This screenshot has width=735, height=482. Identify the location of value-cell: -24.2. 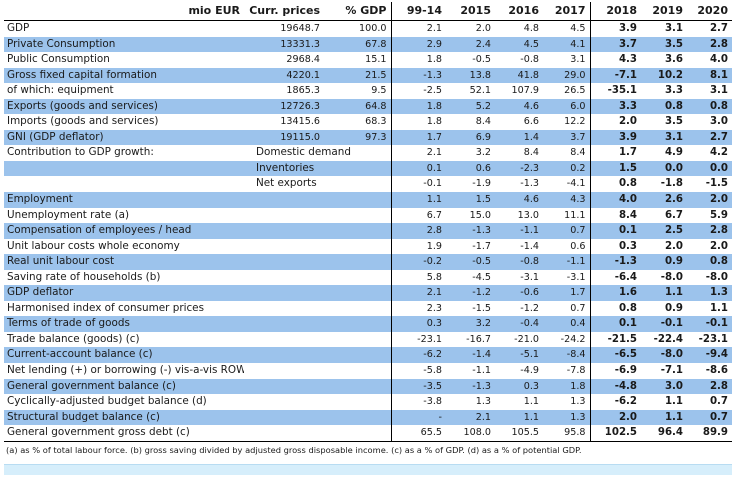
(566, 339).